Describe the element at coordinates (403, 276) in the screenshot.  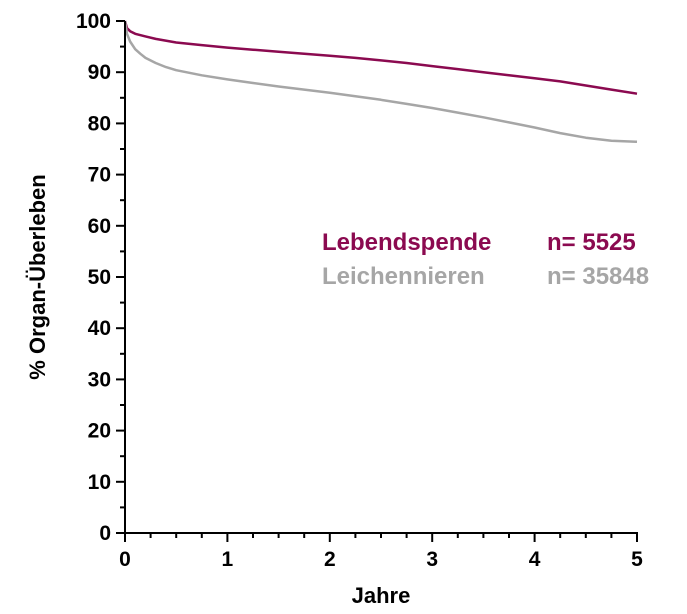
I see `legend-label-leichennieren: Leichennieren` at that location.